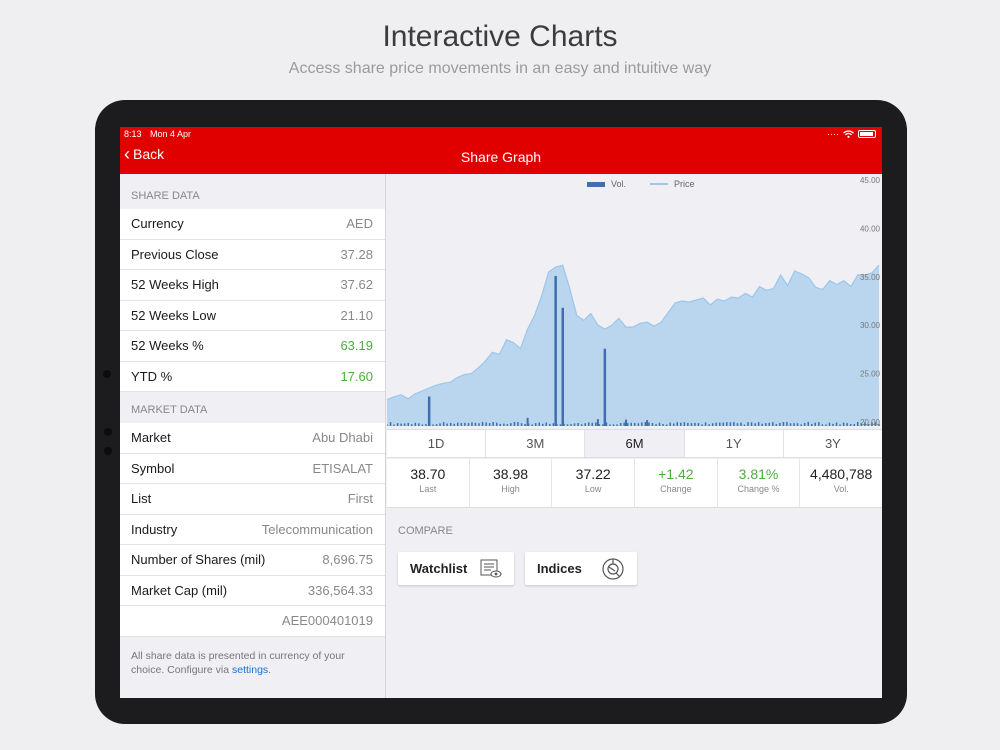  I want to click on range-tab: 6M, so click(635, 443).